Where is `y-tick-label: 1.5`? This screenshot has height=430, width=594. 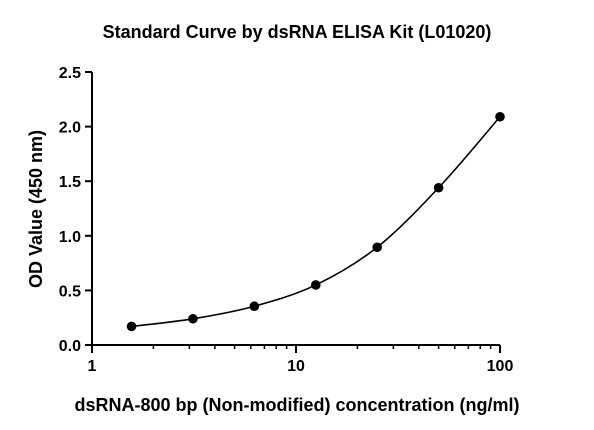 y-tick-label: 1.5 is located at coordinates (70, 182).